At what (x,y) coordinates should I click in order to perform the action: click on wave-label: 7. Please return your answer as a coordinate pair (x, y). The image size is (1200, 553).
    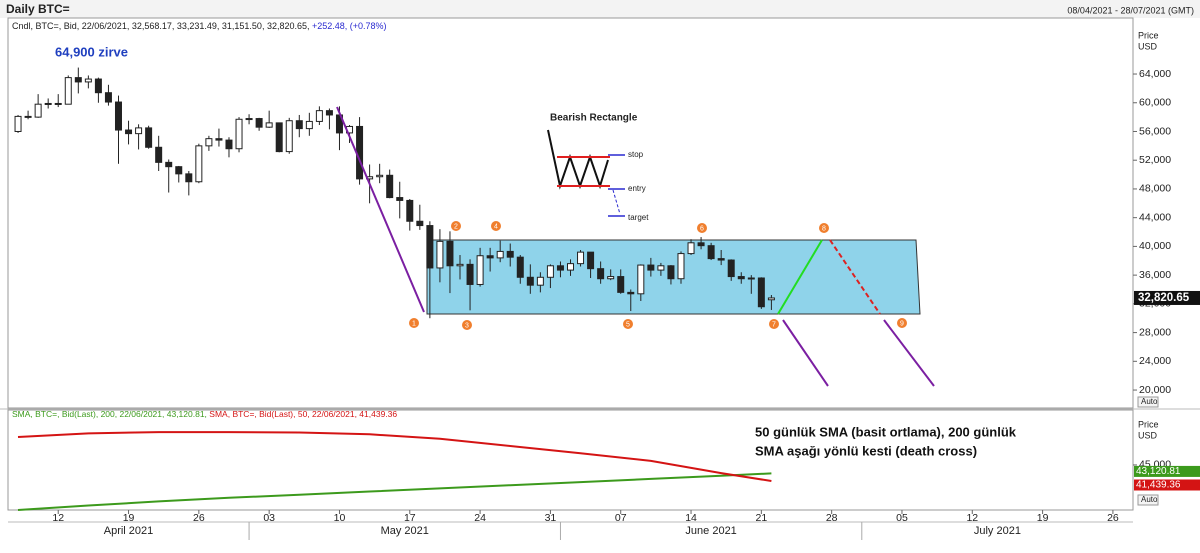
    Looking at the image, I should click on (774, 324).